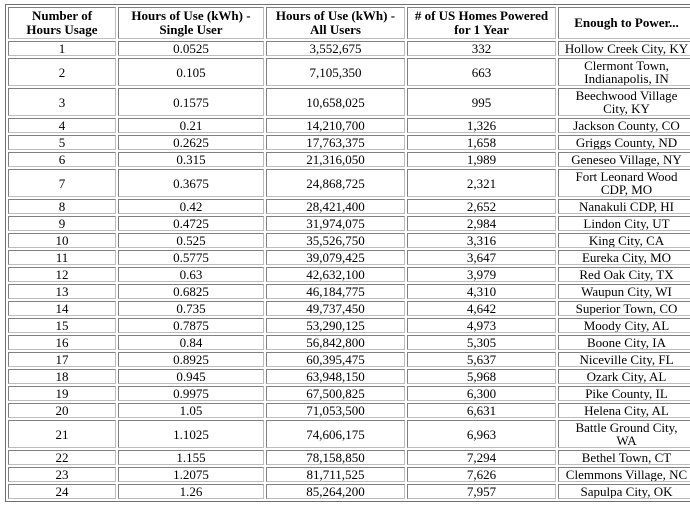 The height and width of the screenshot is (506, 690). Describe the element at coordinates (62, 274) in the screenshot. I see `cell-hours-usage: 12` at that location.